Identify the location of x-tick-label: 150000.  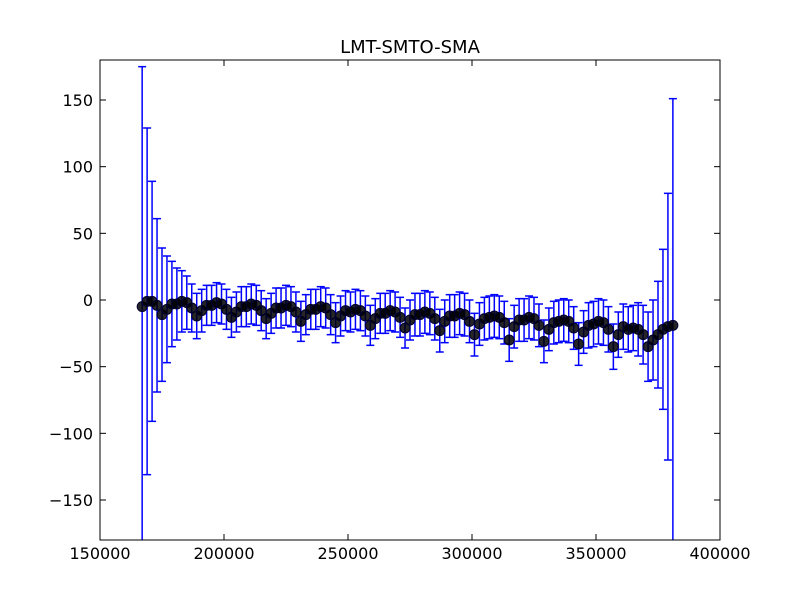
(99, 553).